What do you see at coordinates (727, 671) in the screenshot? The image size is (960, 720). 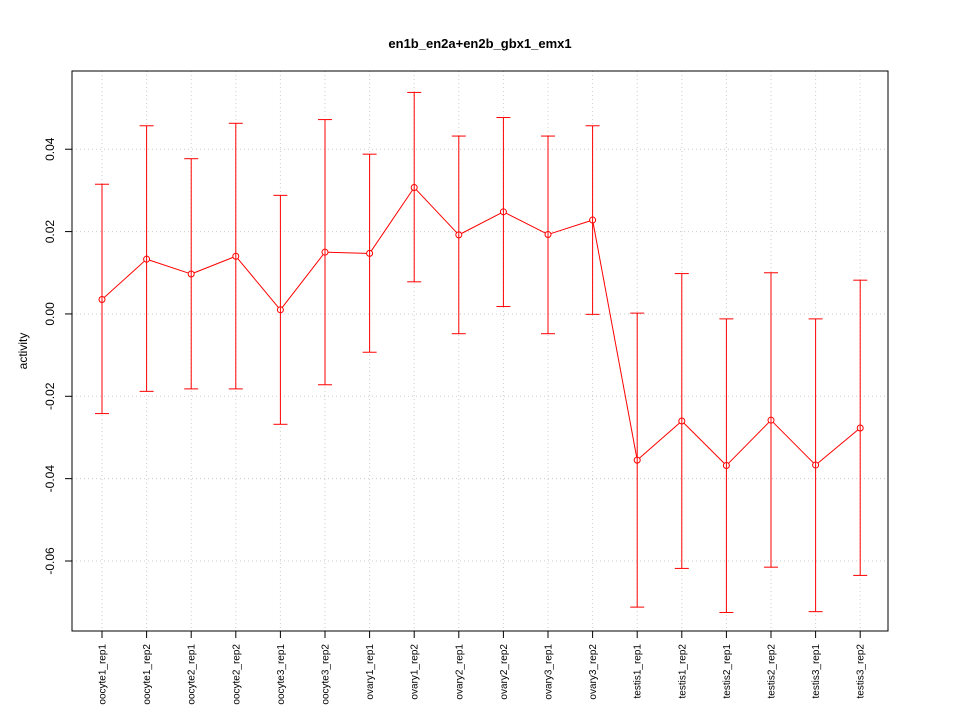 I see `x-tick-label: testis2_rep1` at bounding box center [727, 671].